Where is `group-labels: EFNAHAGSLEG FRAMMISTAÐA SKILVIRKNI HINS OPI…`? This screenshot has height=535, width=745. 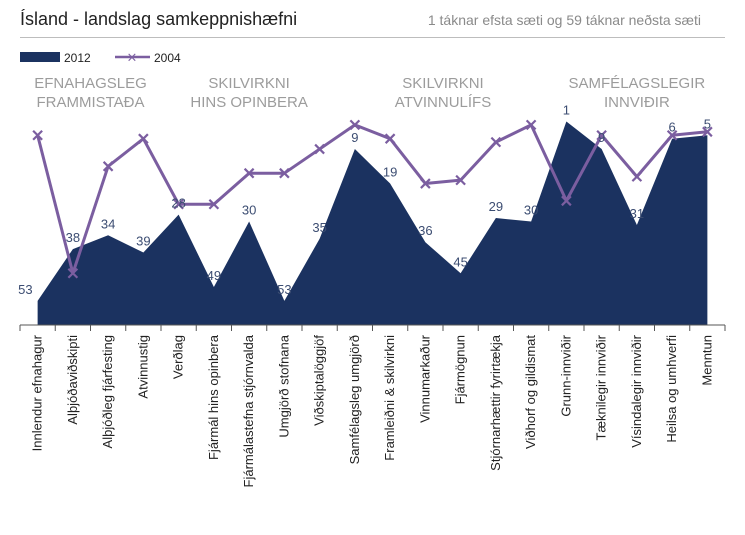 group-labels: EFNAHAGSLEG FRAMMISTAÐA SKILVIRKNI HINS OPI… is located at coordinates (369, 93).